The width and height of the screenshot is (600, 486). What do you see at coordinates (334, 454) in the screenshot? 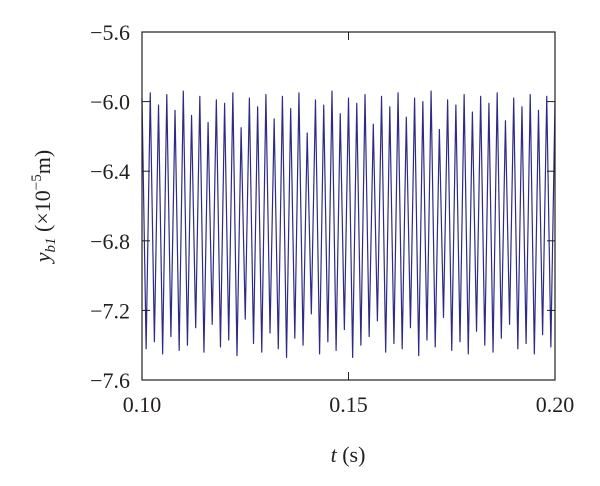
I see `x-label-symbol: t` at bounding box center [334, 454].